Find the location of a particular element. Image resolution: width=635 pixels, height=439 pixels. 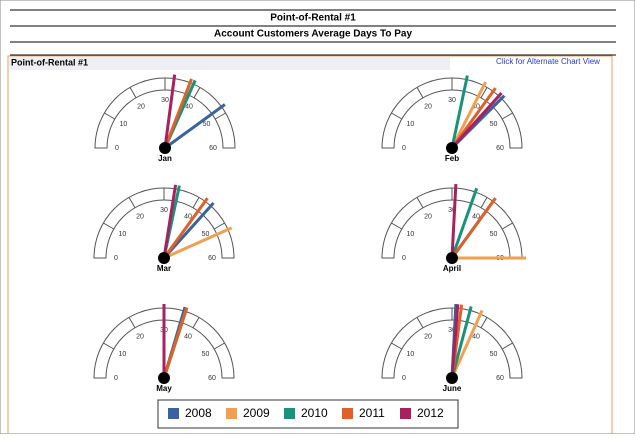

gauge-label: Jan is located at coordinates (165, 158).